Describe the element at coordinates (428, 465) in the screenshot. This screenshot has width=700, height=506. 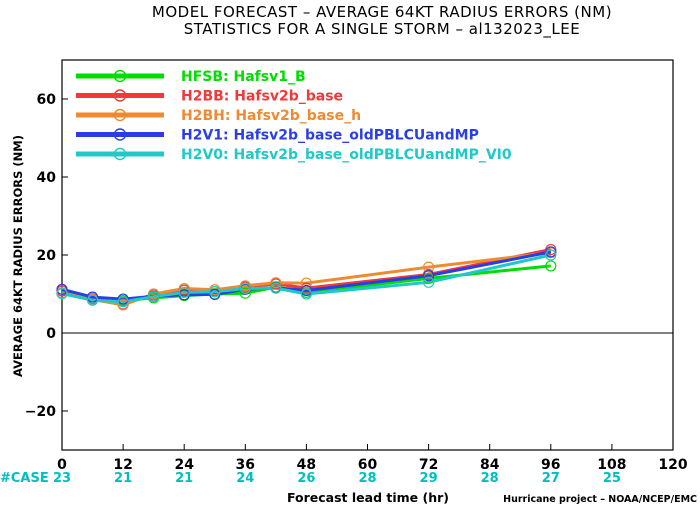
I see `x-tick-label-72: 72` at that location.